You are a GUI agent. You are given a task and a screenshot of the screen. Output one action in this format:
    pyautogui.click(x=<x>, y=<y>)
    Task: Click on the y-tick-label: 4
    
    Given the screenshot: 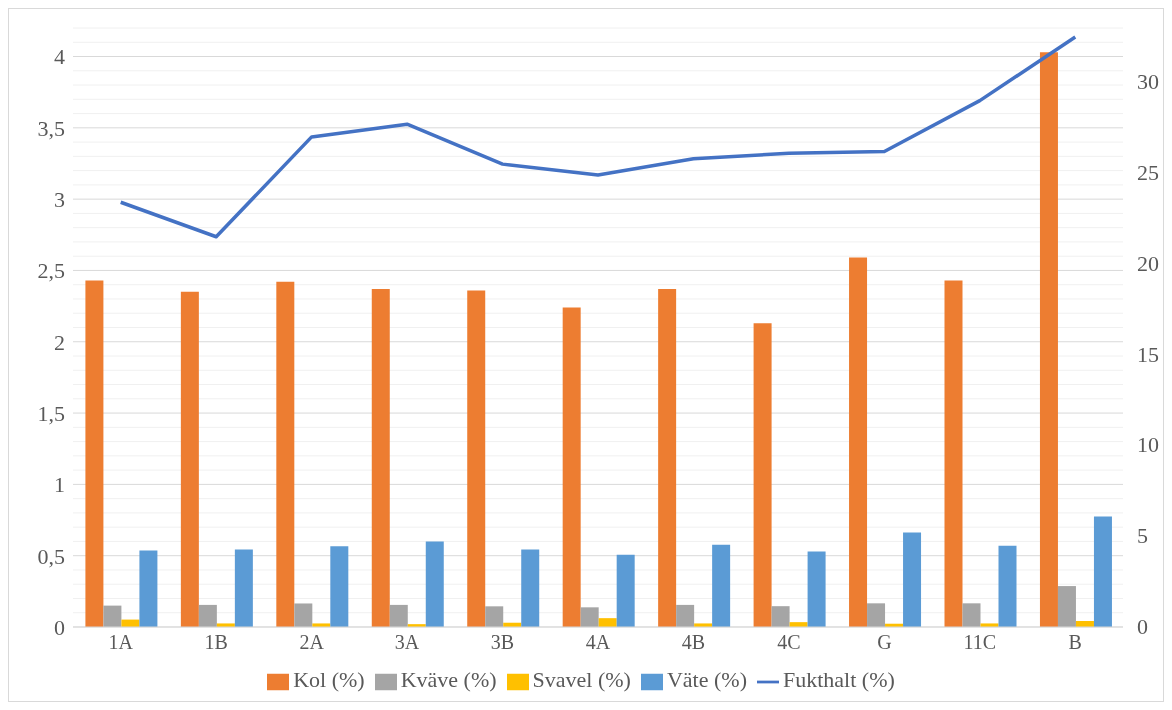 What is the action you would take?
    pyautogui.click(x=59, y=57)
    